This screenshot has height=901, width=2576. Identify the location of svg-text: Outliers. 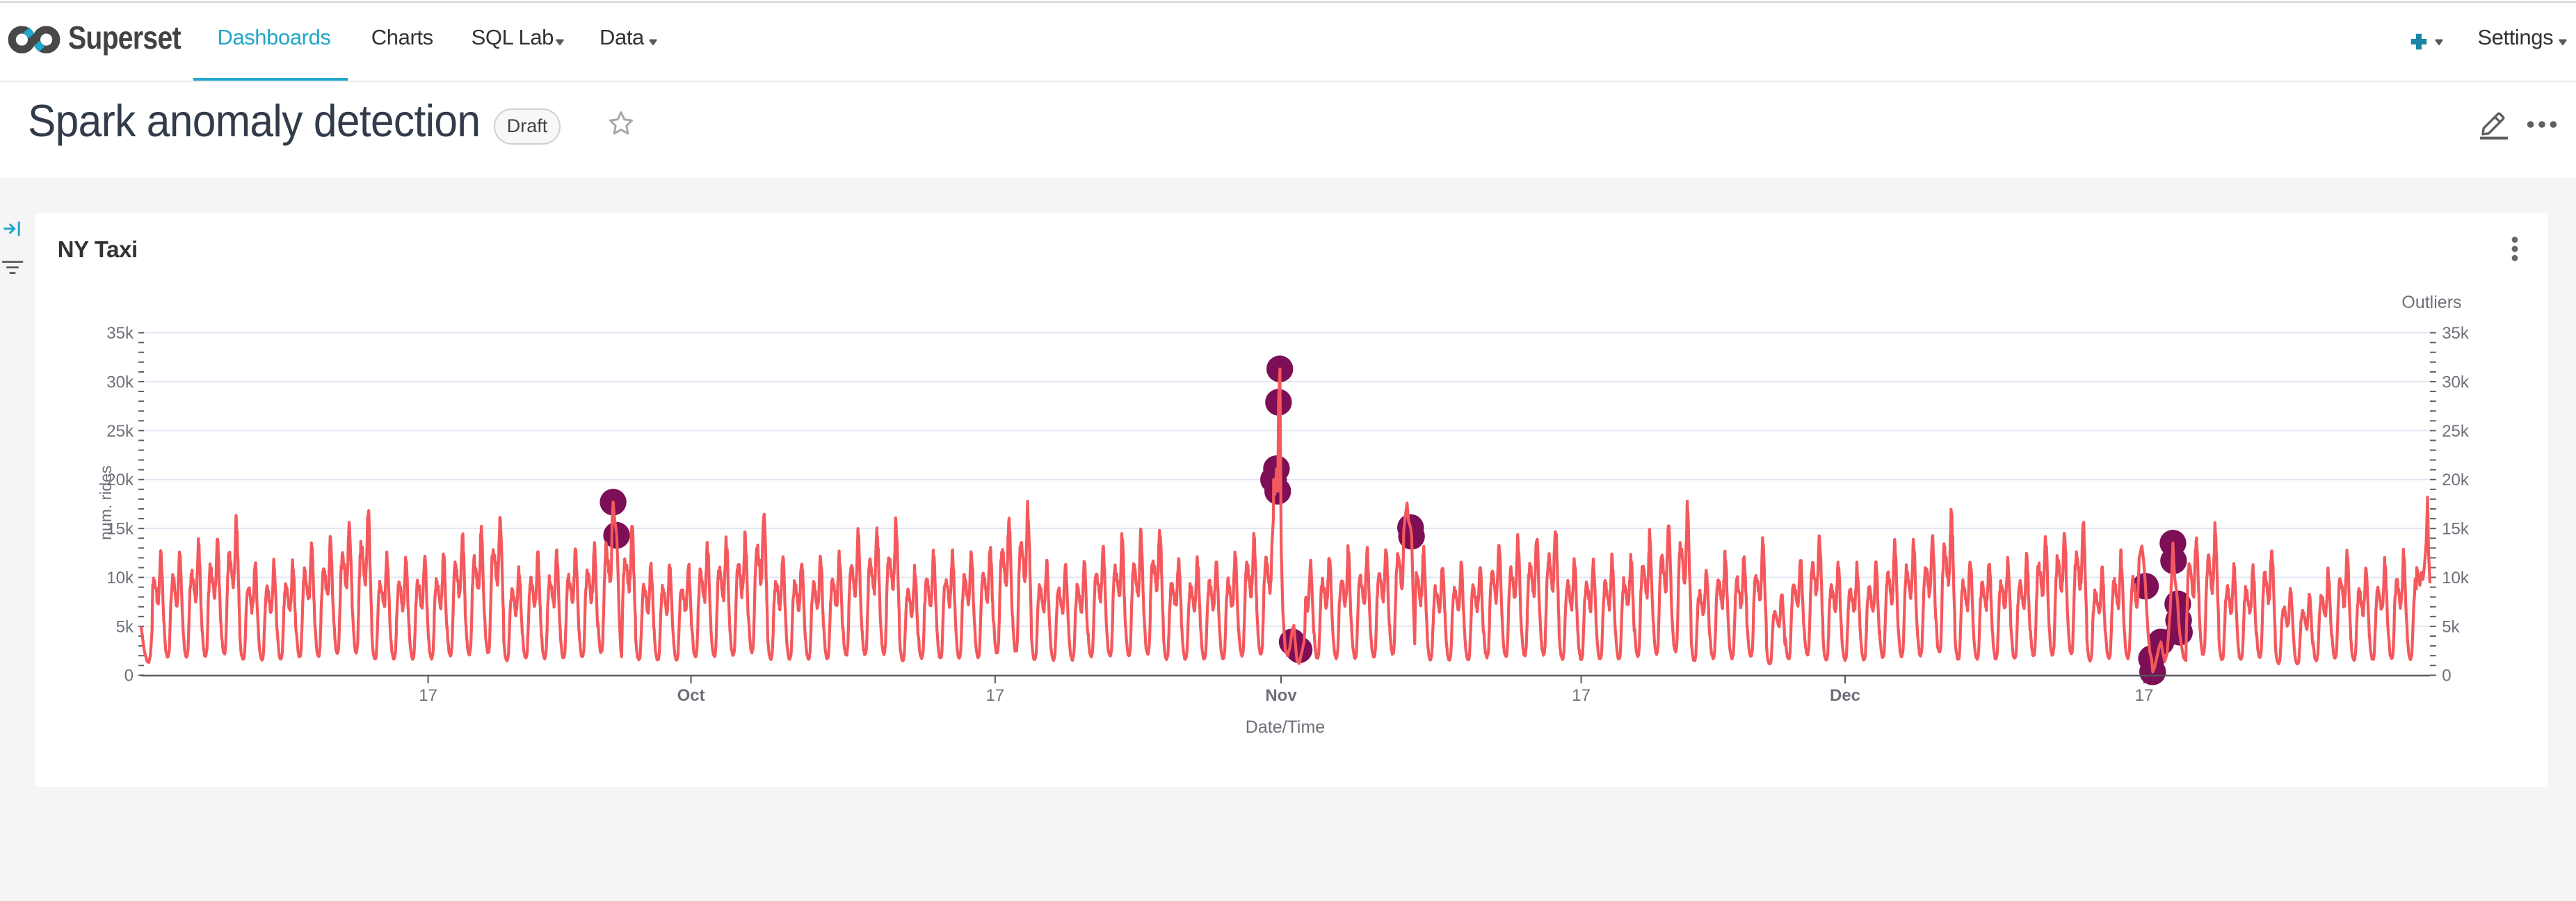
(2431, 302).